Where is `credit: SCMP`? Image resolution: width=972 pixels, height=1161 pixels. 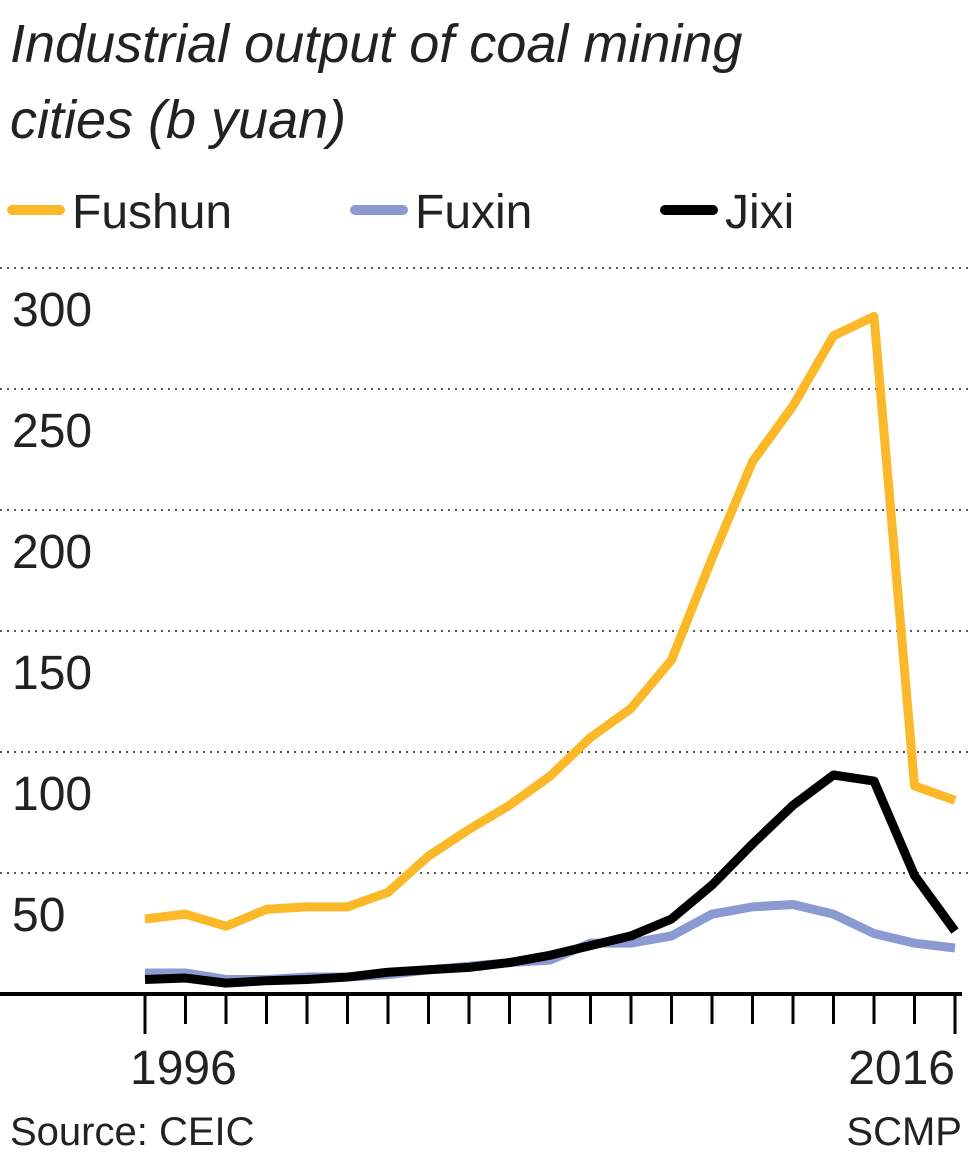 credit: SCMP is located at coordinates (904, 1132).